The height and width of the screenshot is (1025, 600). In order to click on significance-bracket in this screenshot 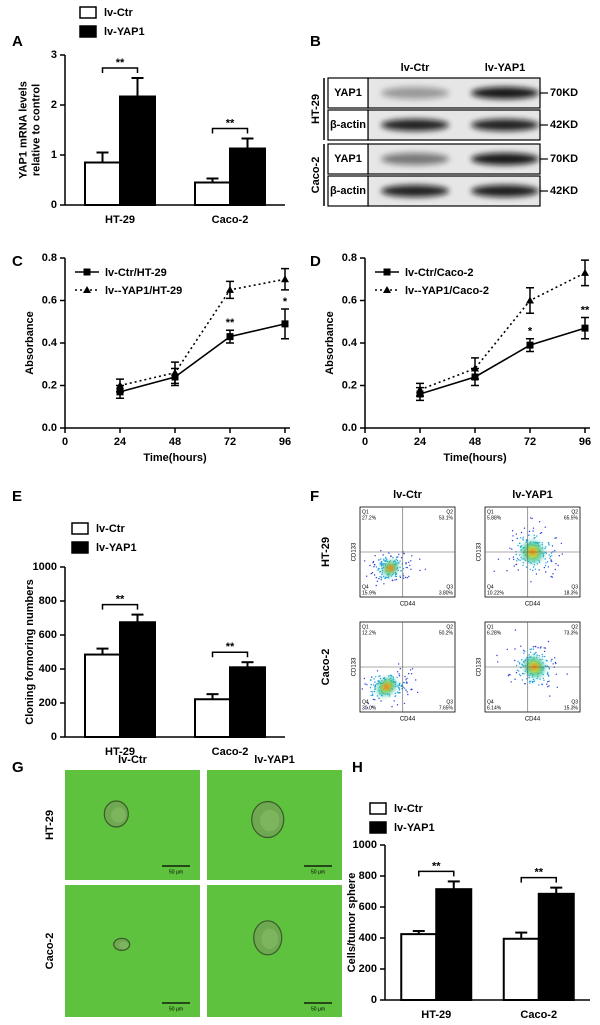, I will do `click(230, 130)`.